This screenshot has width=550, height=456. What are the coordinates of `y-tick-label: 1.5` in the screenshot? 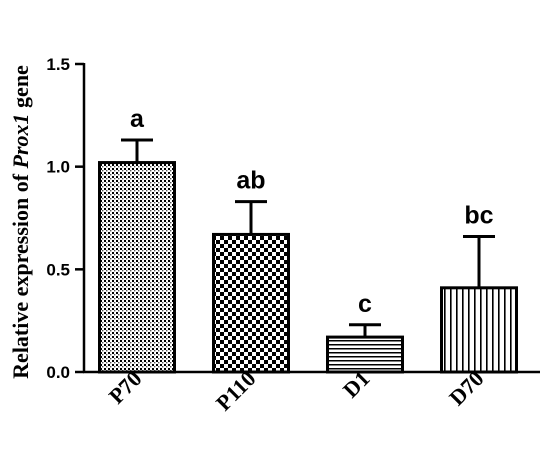 It's located at (58, 64).